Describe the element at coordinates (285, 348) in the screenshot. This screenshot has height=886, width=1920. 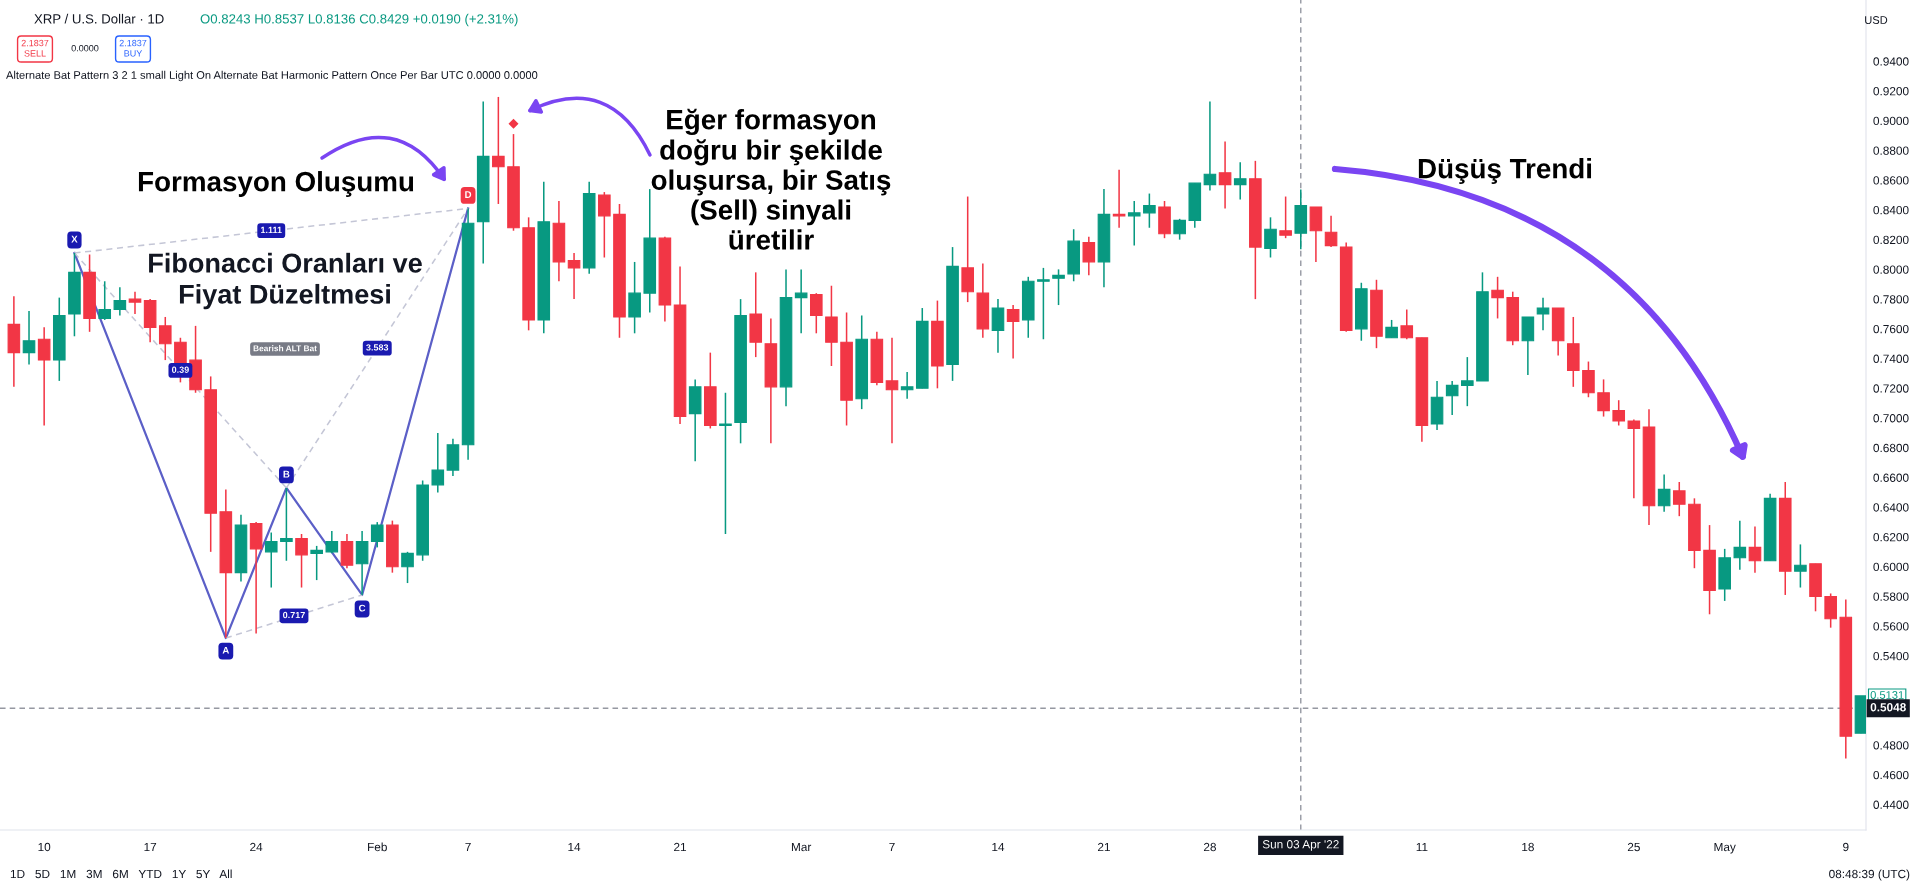
I see `annotation: Bearish ALT Bat` at that location.